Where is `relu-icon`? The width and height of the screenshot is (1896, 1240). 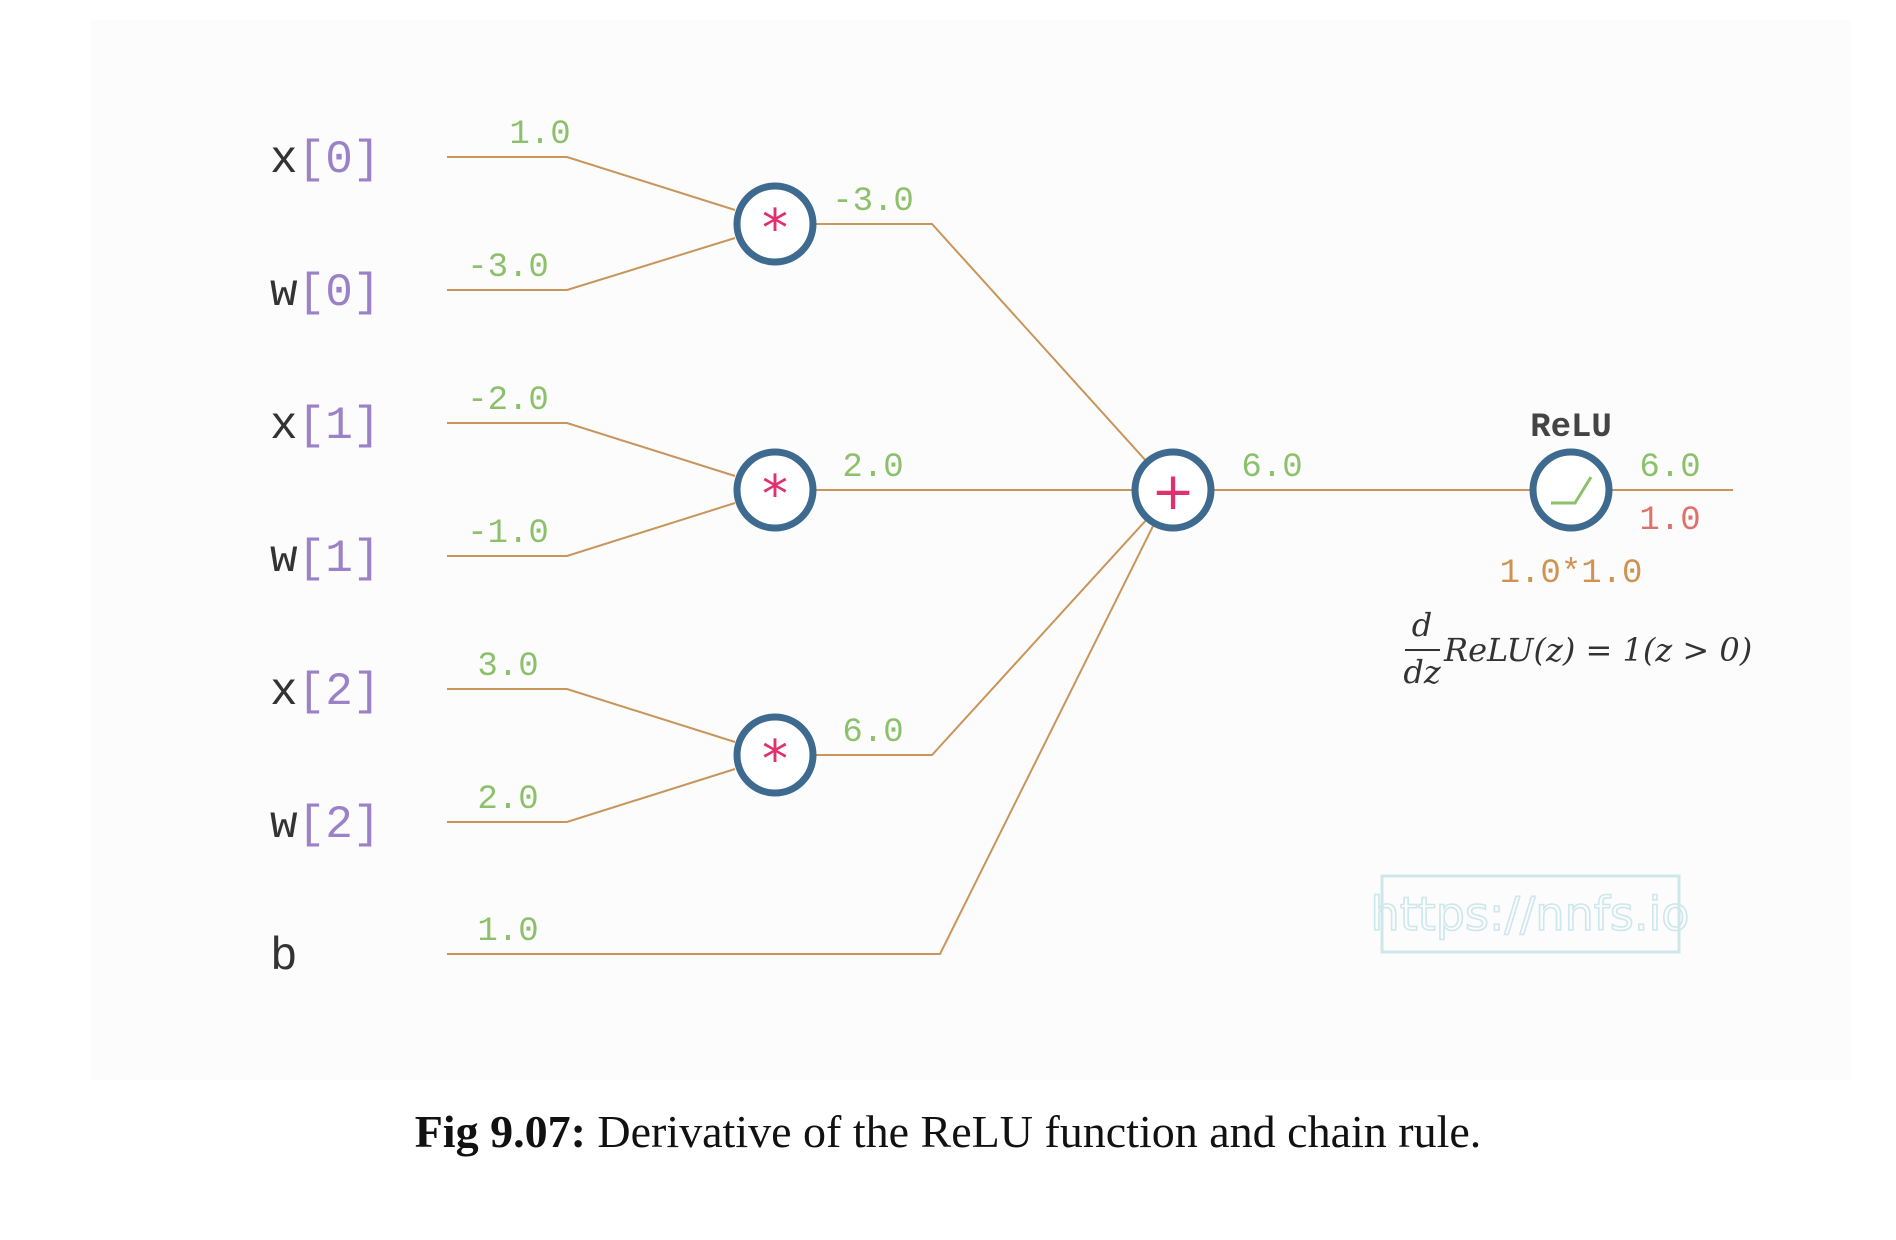 relu-icon is located at coordinates (1572, 490).